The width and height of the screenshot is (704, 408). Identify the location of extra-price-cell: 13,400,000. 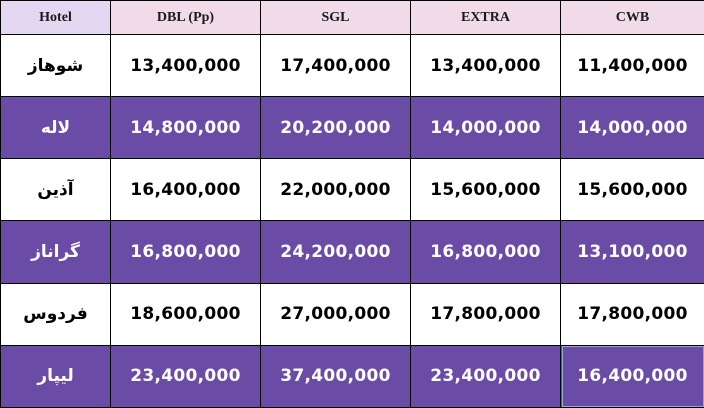
(485, 65).